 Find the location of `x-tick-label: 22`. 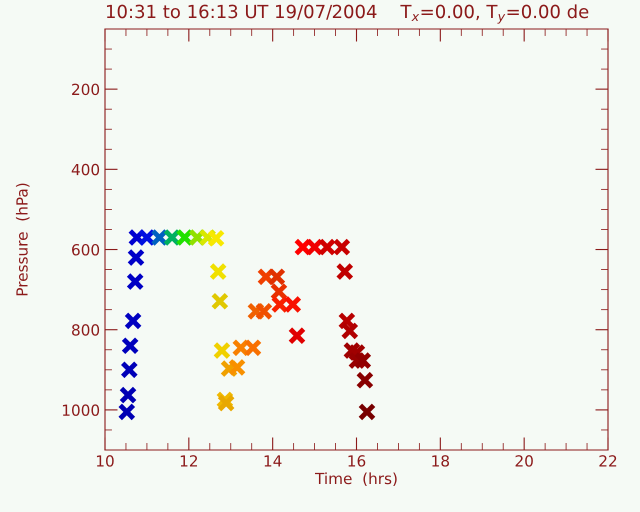

x-tick-label: 22 is located at coordinates (607, 460).